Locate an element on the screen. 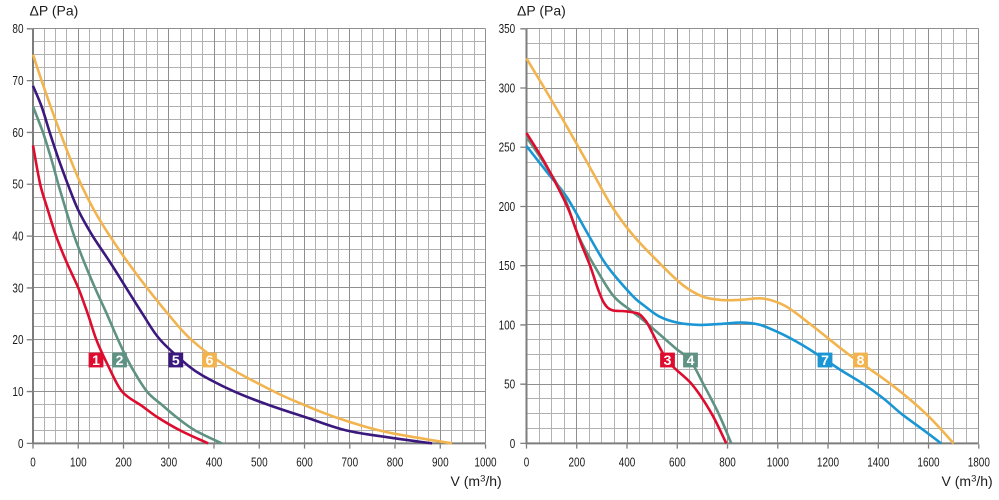  svg-text: 8 is located at coordinates (861, 360).